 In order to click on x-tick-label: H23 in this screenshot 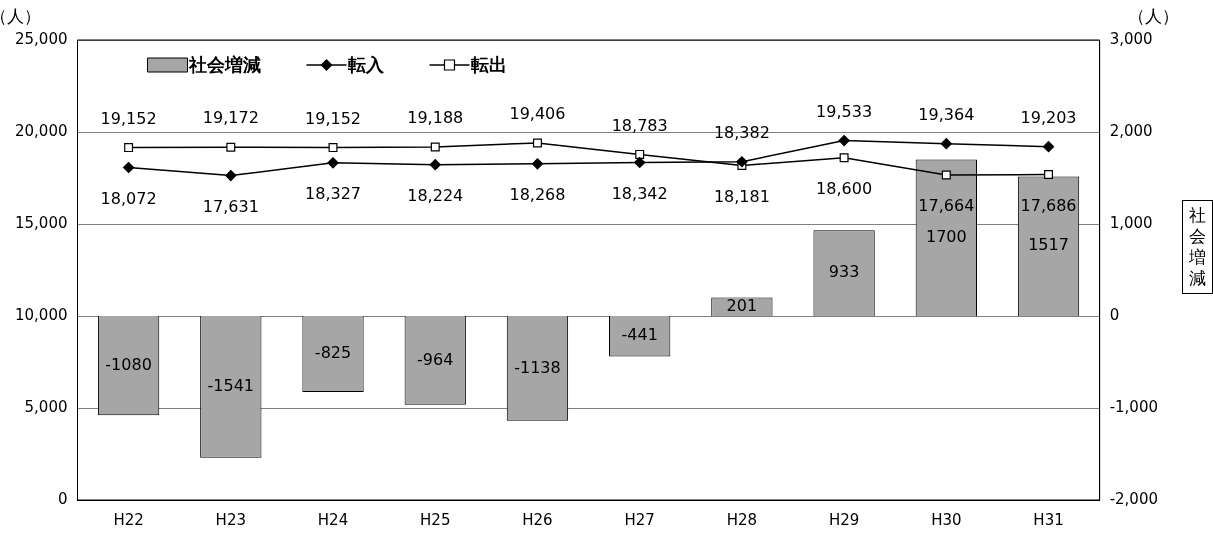, I will do `click(230, 519)`.